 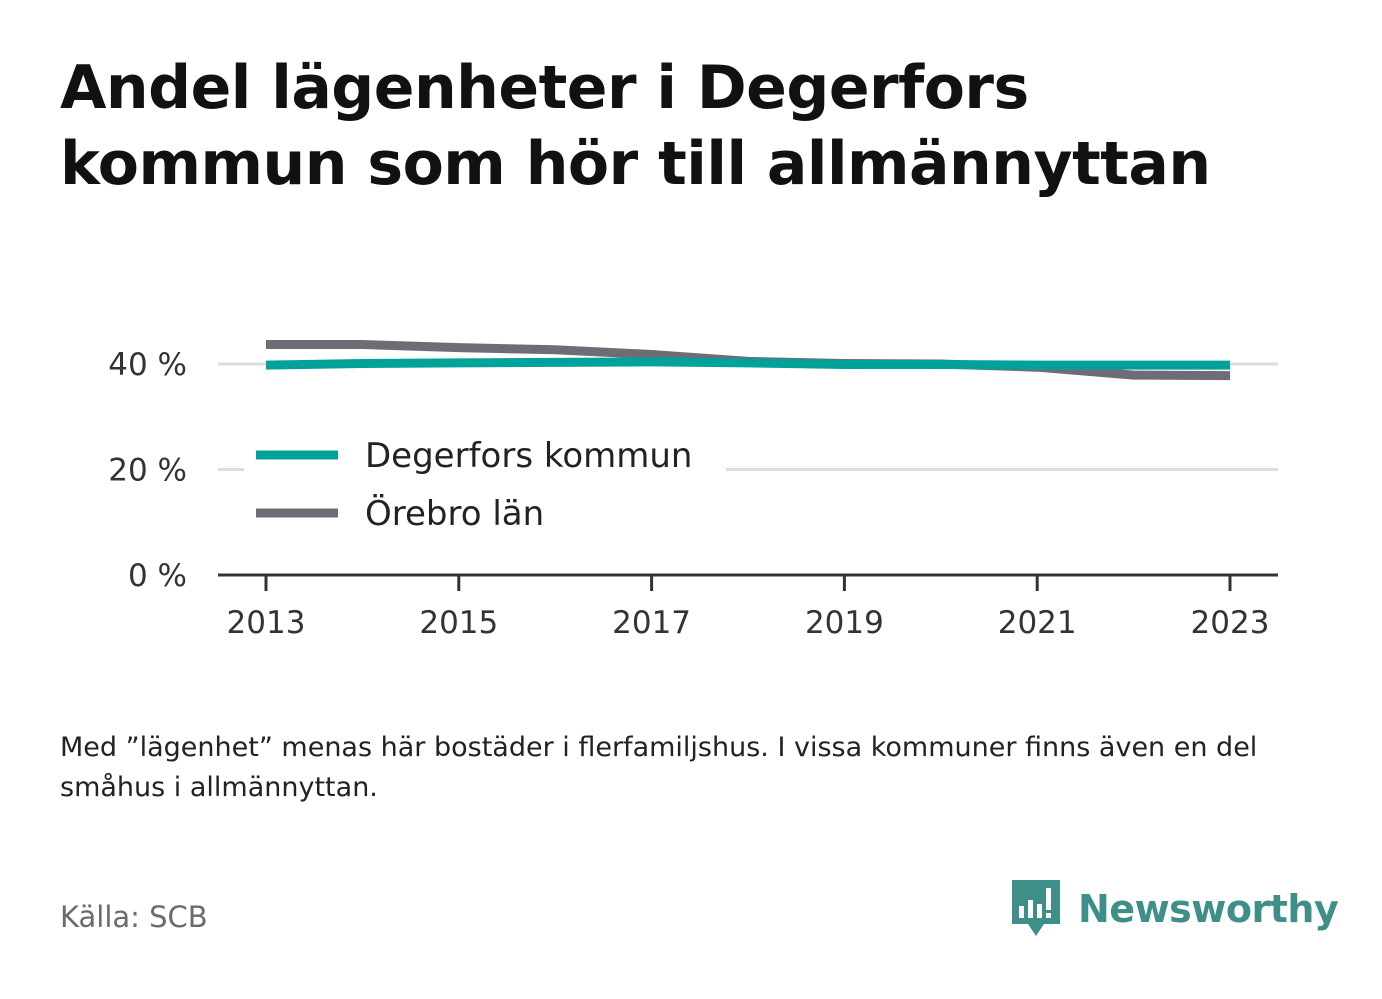 I want to click on legend-label: Örebro län, so click(x=454, y=513).